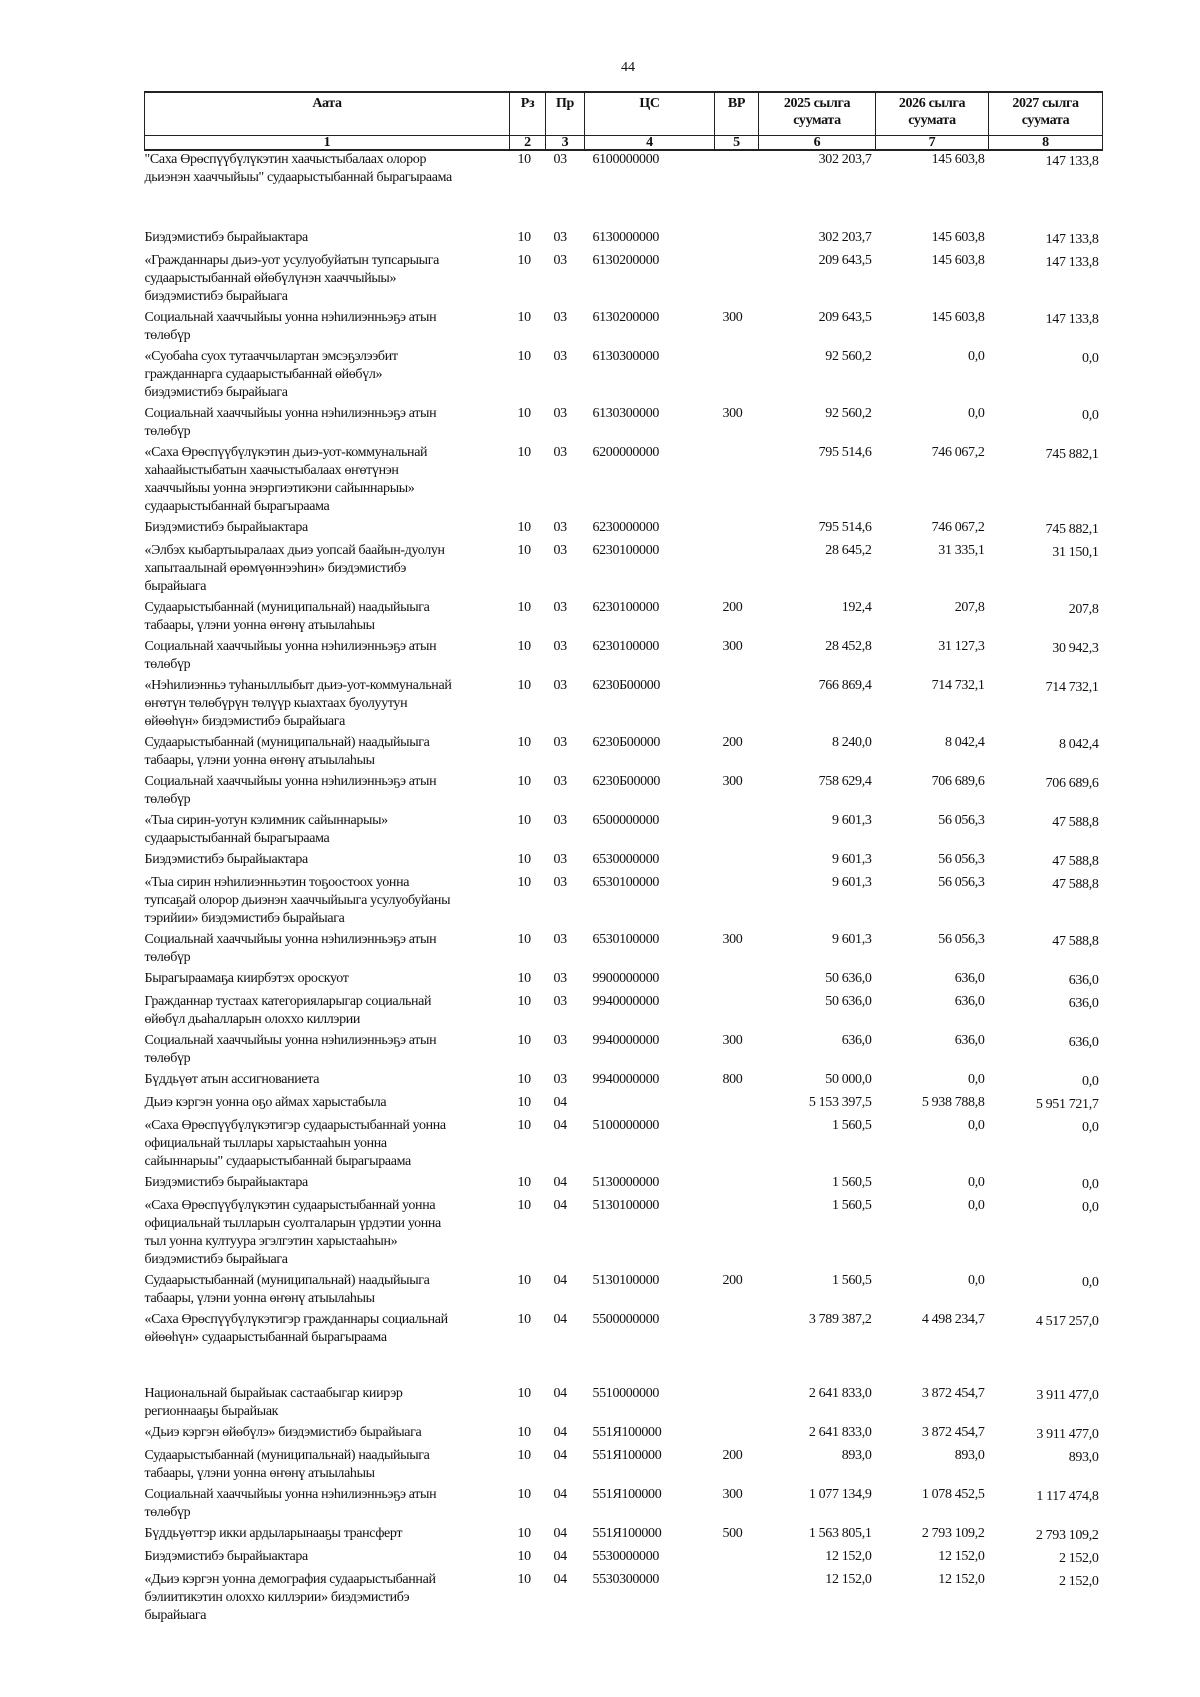  I want to click on column-header-name: Аата, so click(327, 113).